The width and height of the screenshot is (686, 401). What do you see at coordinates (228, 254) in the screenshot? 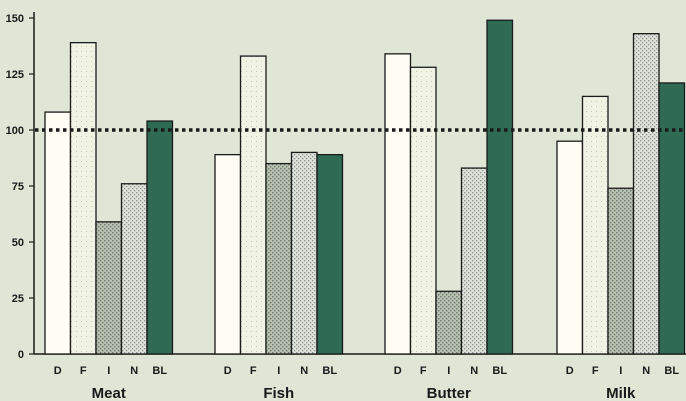
I see `bar-fish-d` at bounding box center [228, 254].